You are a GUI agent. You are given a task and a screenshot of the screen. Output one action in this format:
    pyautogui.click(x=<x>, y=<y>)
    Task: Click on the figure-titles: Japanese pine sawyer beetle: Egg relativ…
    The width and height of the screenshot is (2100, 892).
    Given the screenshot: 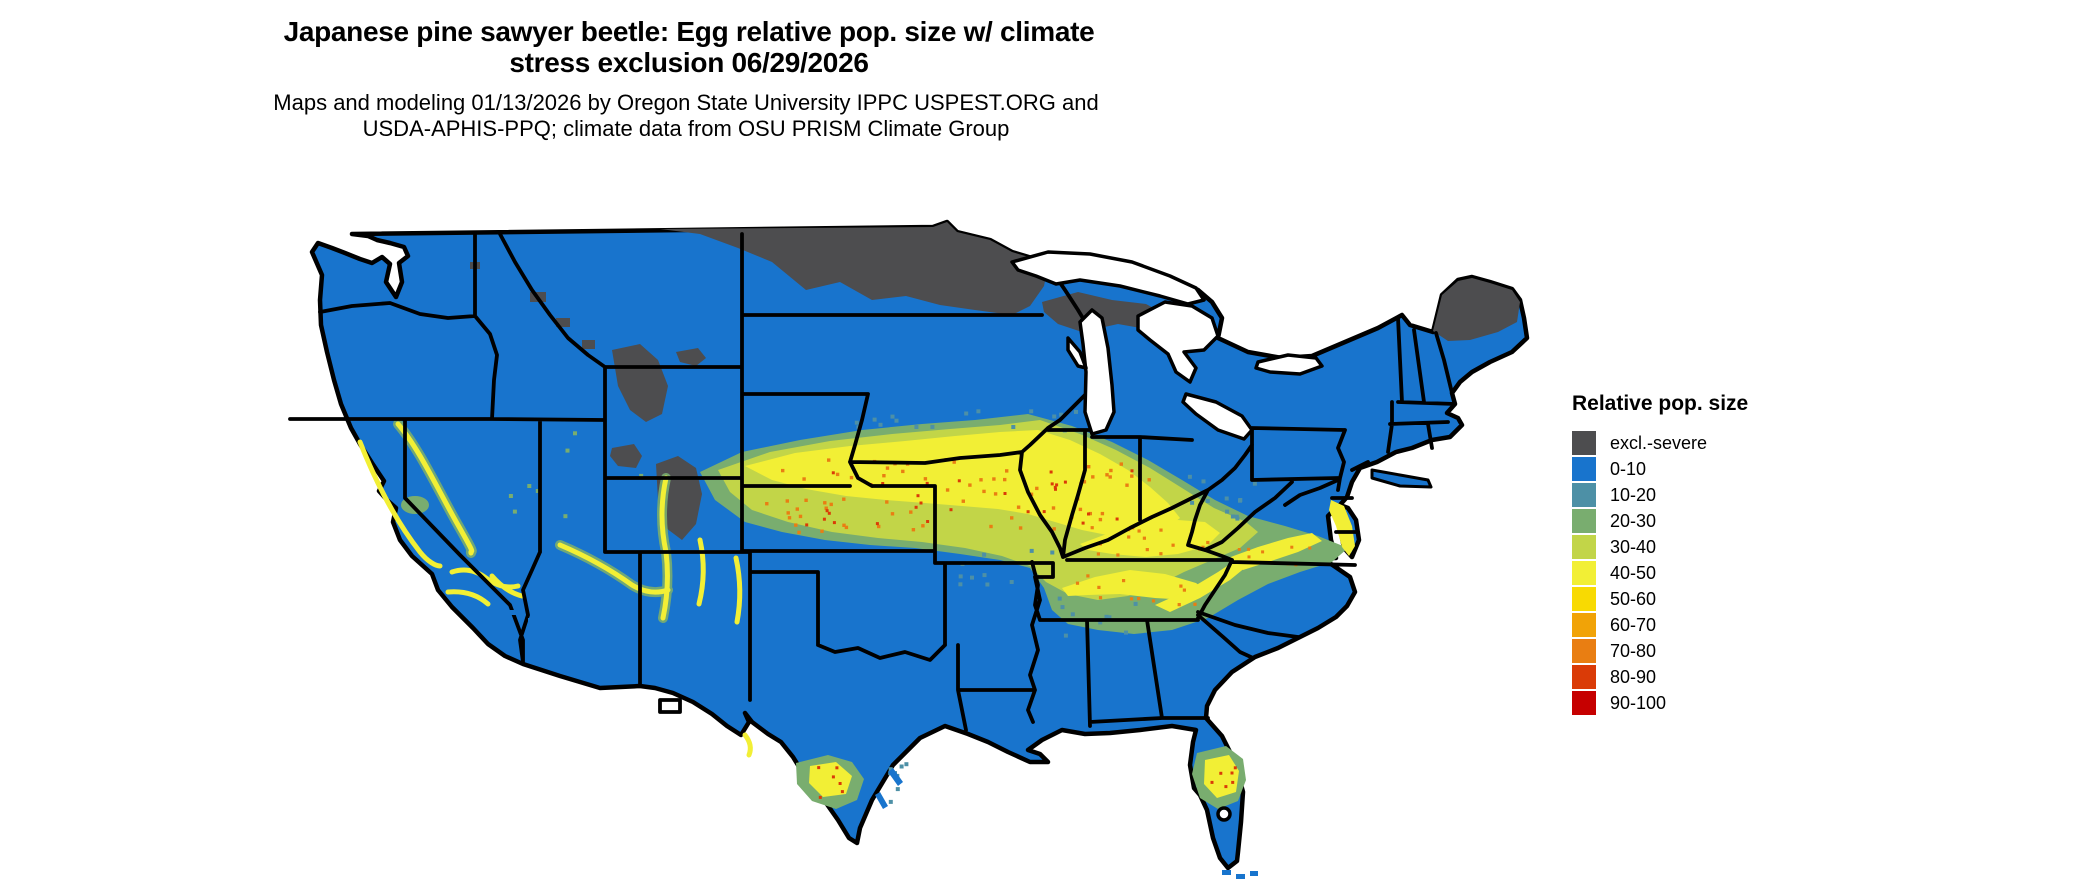 What is the action you would take?
    pyautogui.click(x=689, y=47)
    